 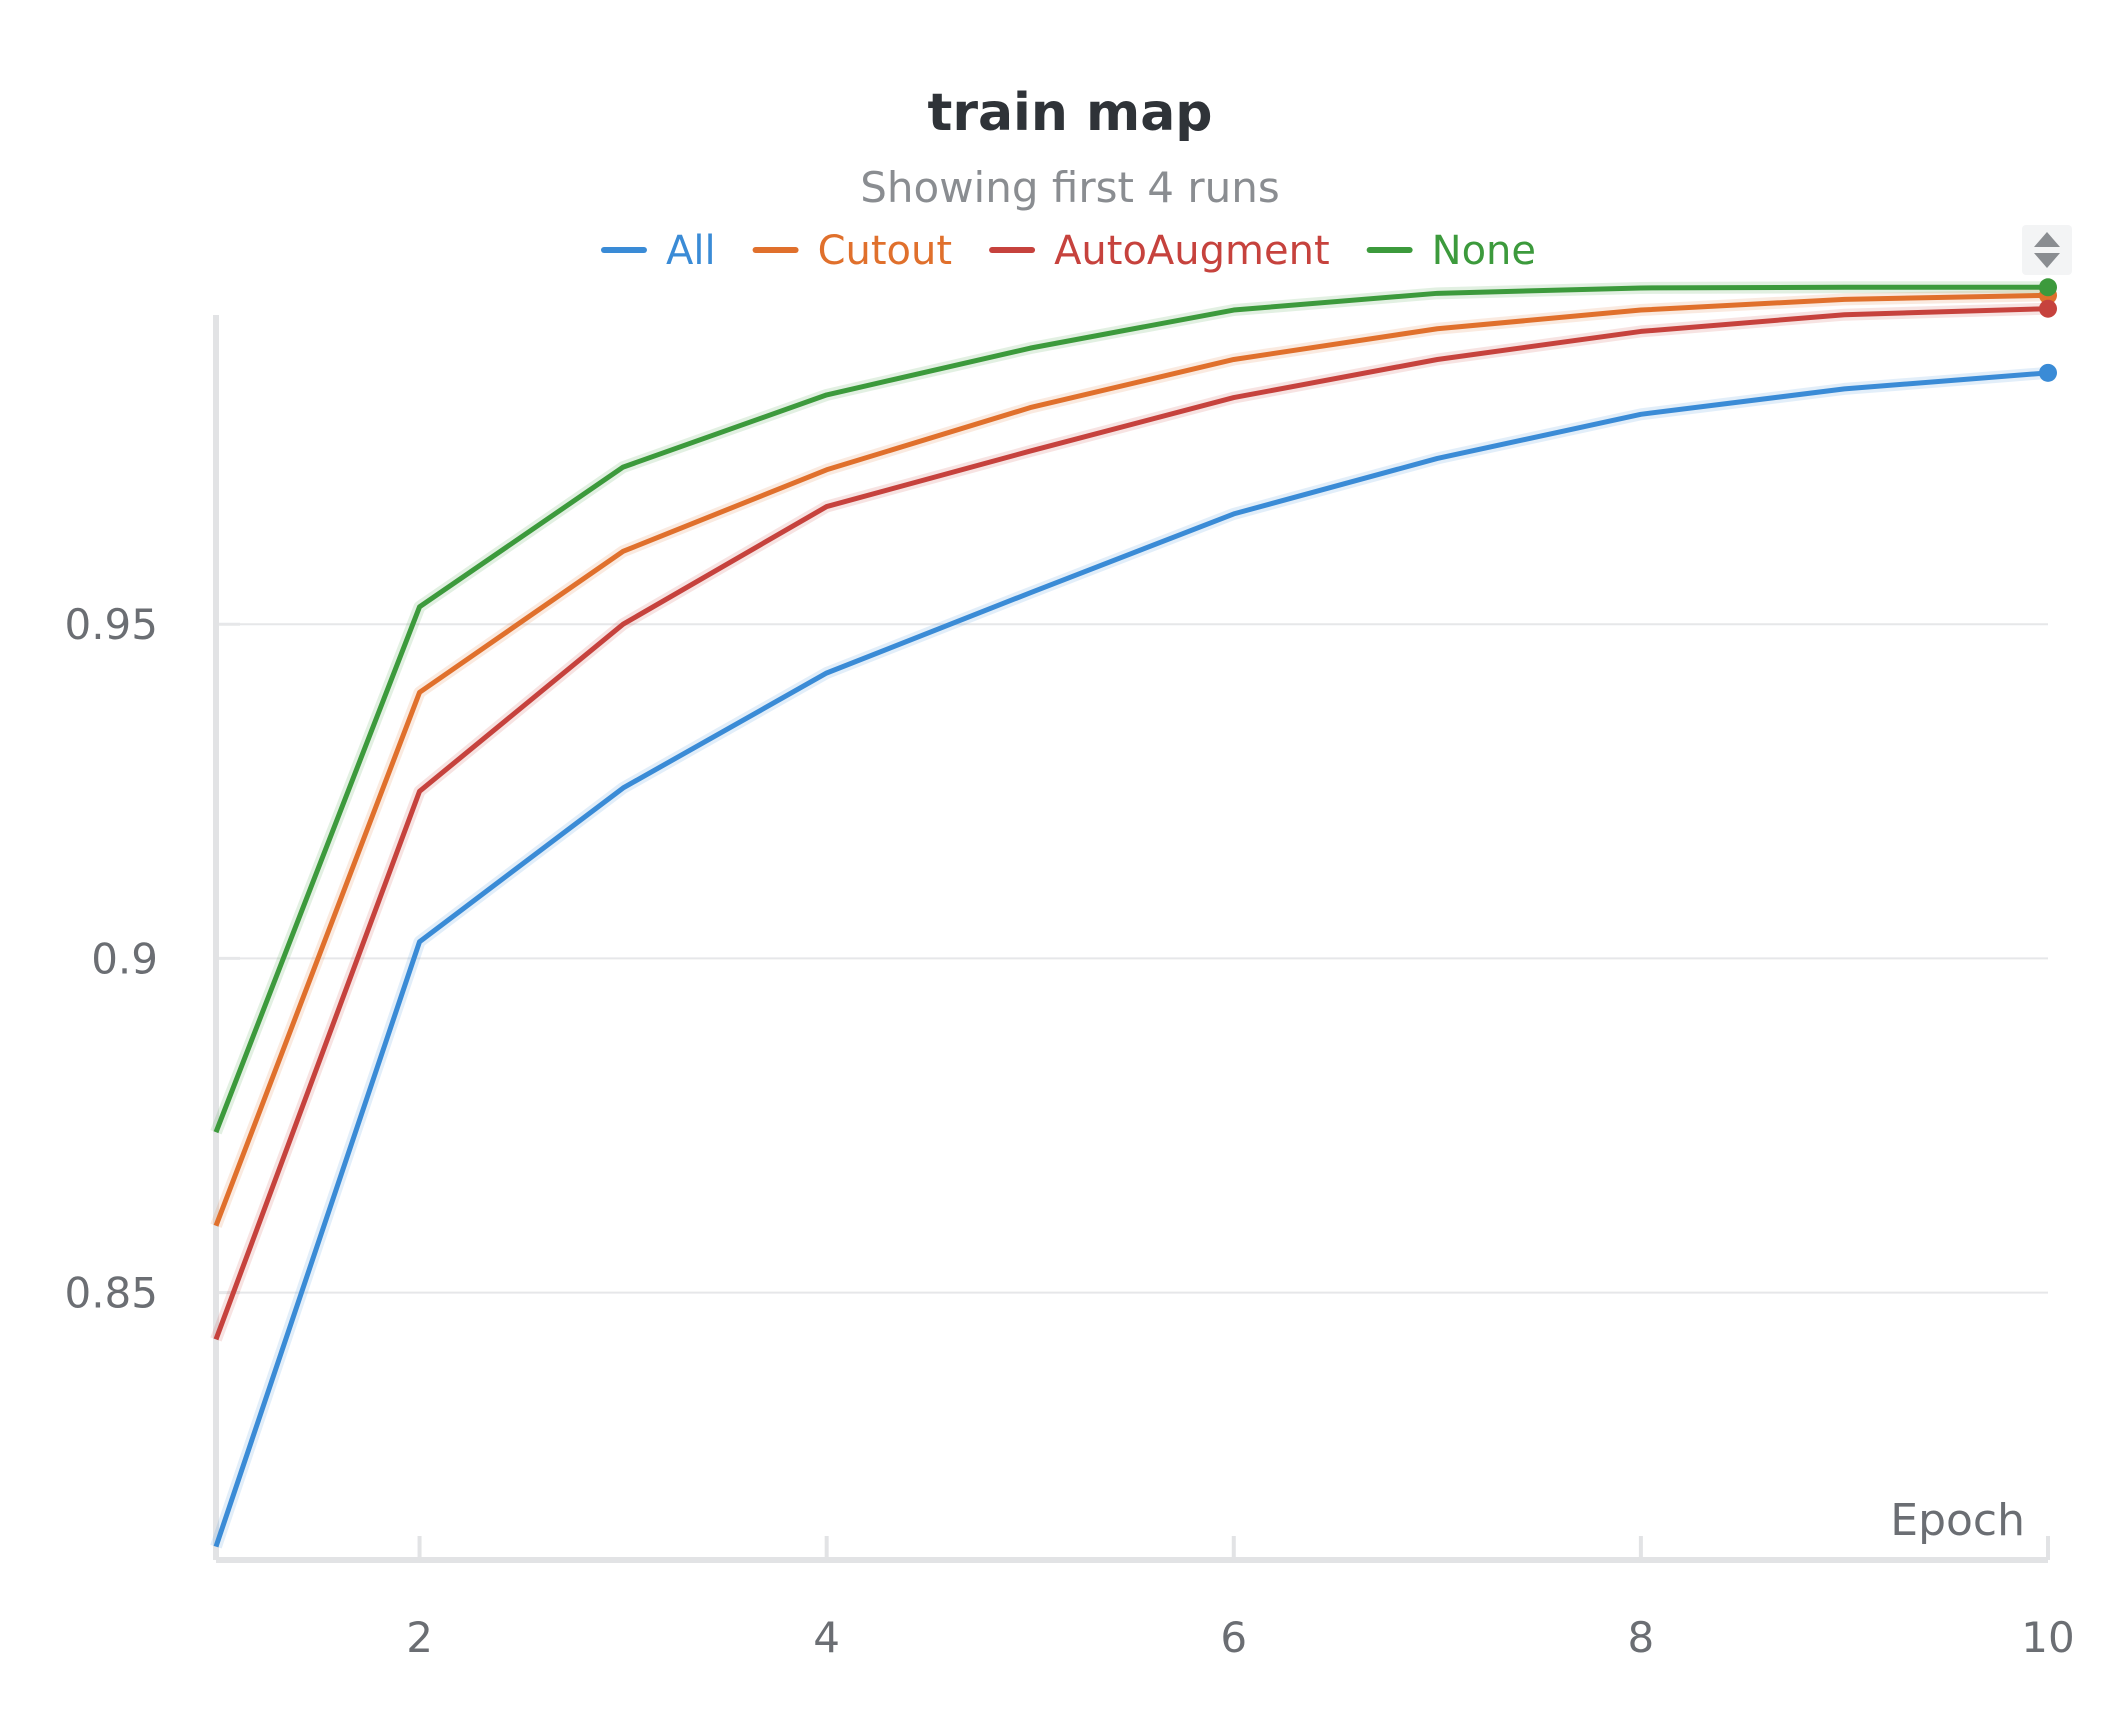 I want to click on legend-item-none: None, so click(x=1451, y=251).